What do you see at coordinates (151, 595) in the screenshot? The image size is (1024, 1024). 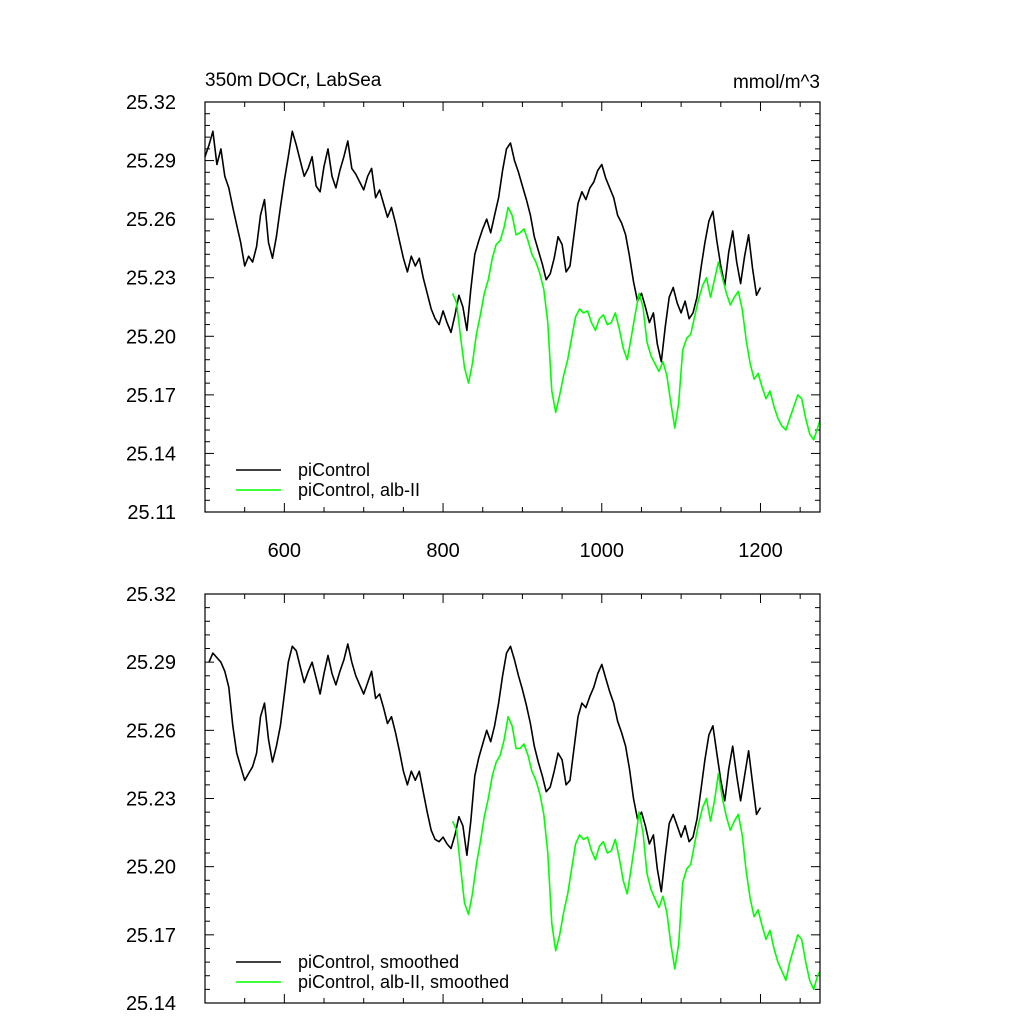 I see `bottom-ytick-label: 25.32` at bounding box center [151, 595].